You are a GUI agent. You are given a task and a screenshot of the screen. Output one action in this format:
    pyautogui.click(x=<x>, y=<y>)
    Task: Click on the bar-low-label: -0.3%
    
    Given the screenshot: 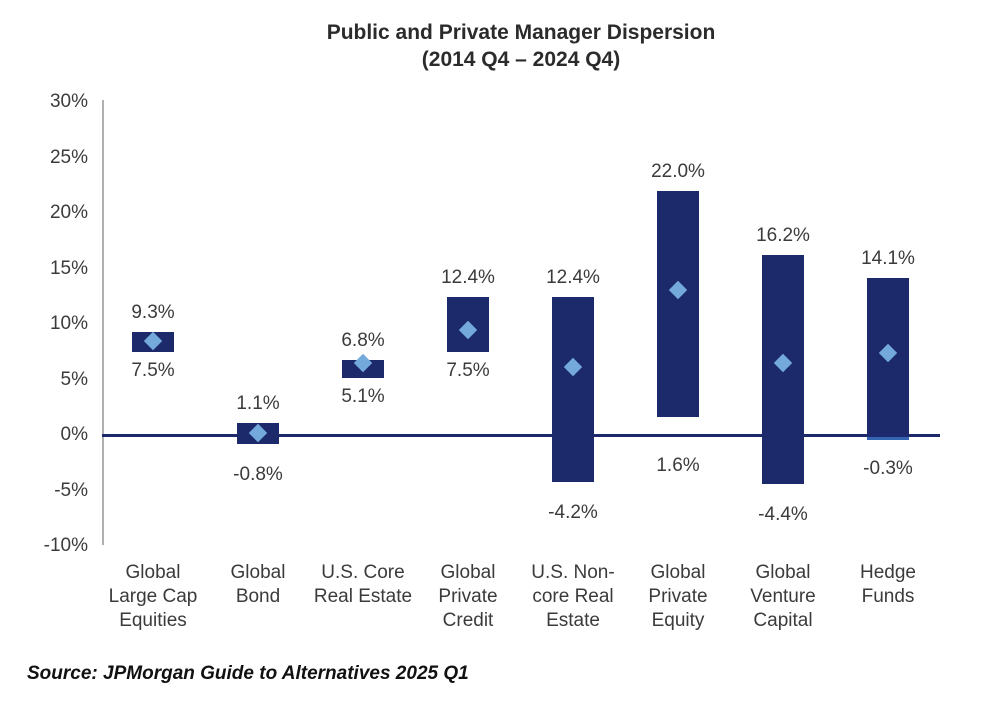 What is the action you would take?
    pyautogui.click(x=888, y=469)
    